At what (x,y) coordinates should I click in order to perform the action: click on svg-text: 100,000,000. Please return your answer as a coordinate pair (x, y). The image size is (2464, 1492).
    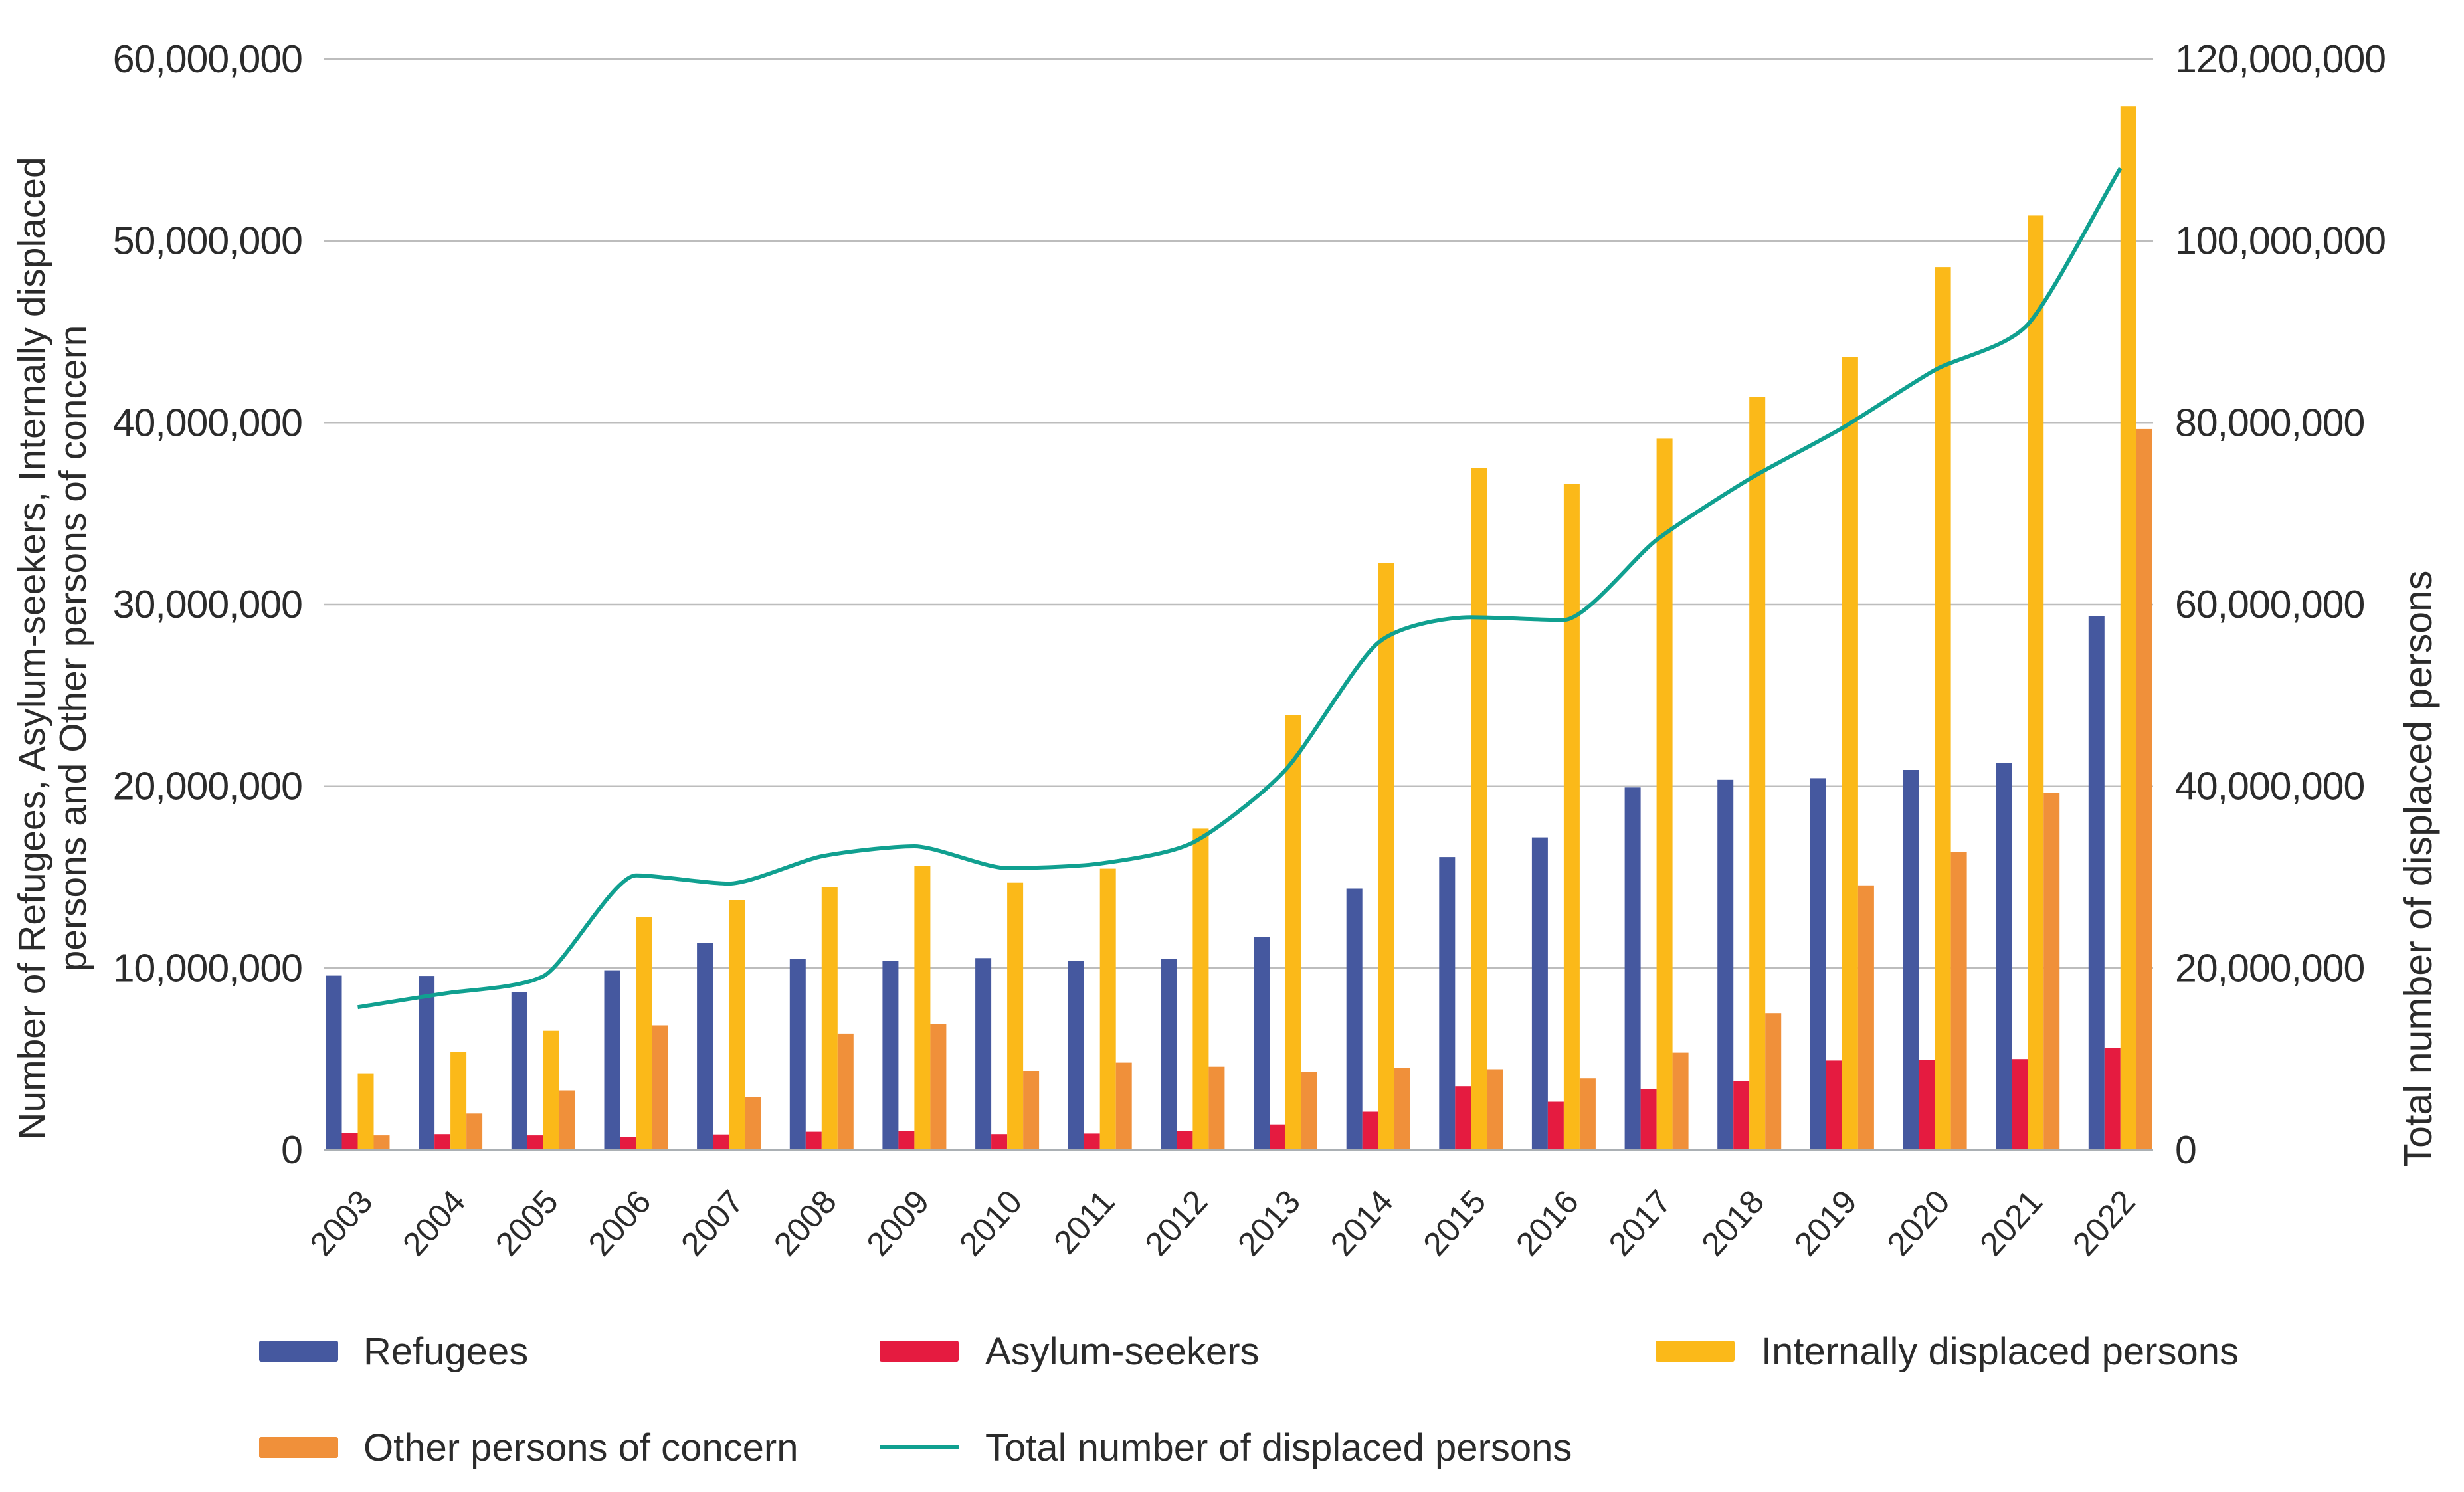
    Looking at the image, I should click on (2280, 241).